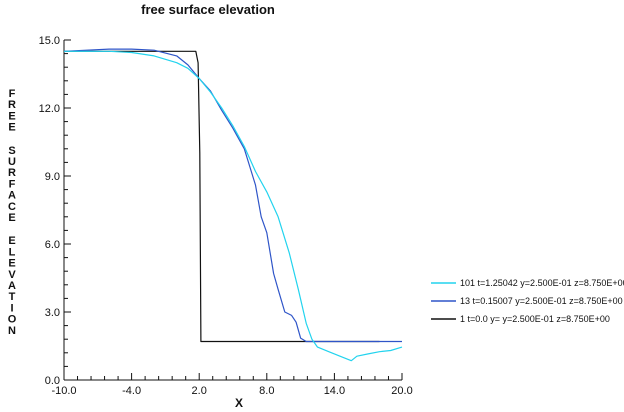  Describe the element at coordinates (401, 391) in the screenshot. I see `x-tick-label: 20.0` at that location.